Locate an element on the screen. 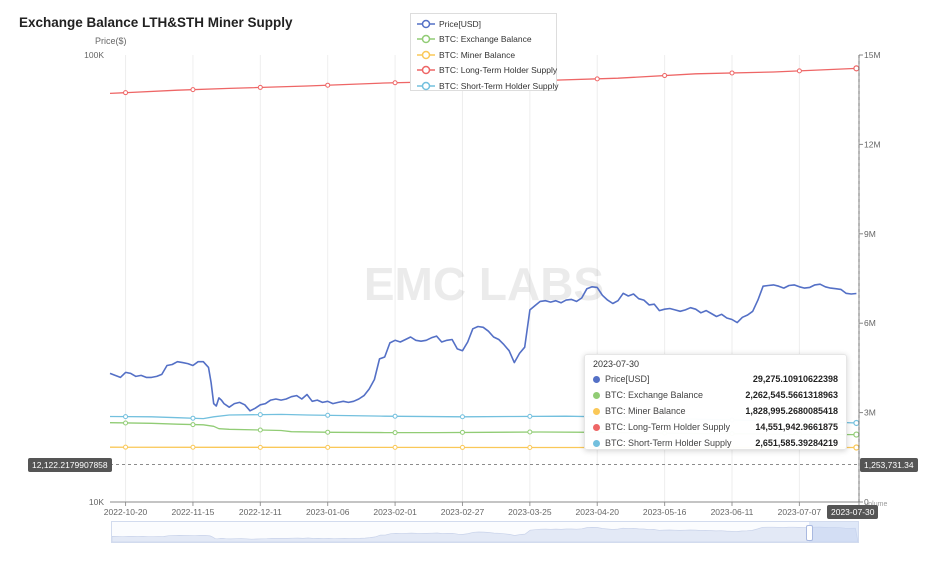 Image resolution: width=939 pixels, height=568 pixels. tooltip-series-value: 29,275.10910622398 is located at coordinates (795, 379).